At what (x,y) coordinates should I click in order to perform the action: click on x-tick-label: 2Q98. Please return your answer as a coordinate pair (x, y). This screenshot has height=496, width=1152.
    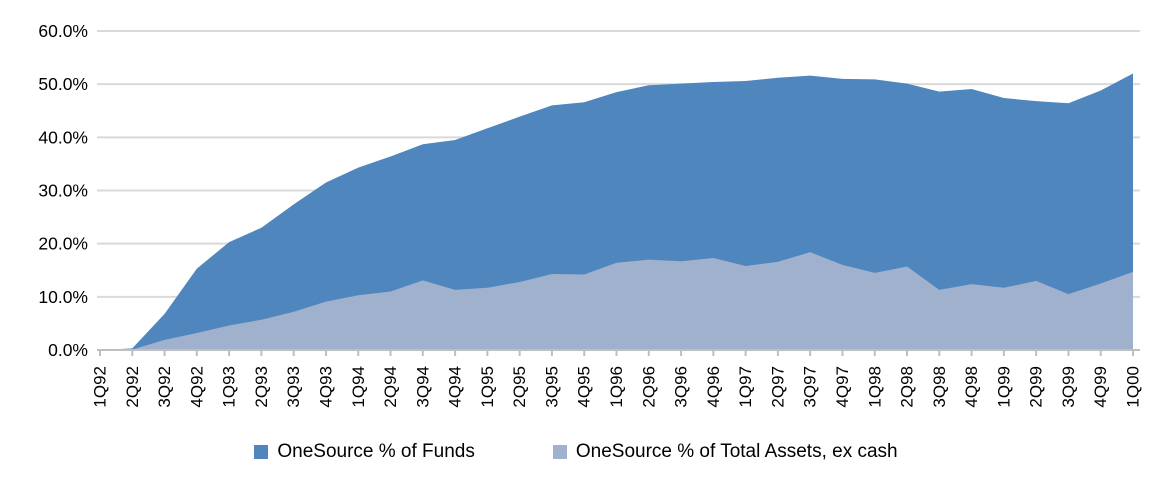
    Looking at the image, I should click on (907, 387).